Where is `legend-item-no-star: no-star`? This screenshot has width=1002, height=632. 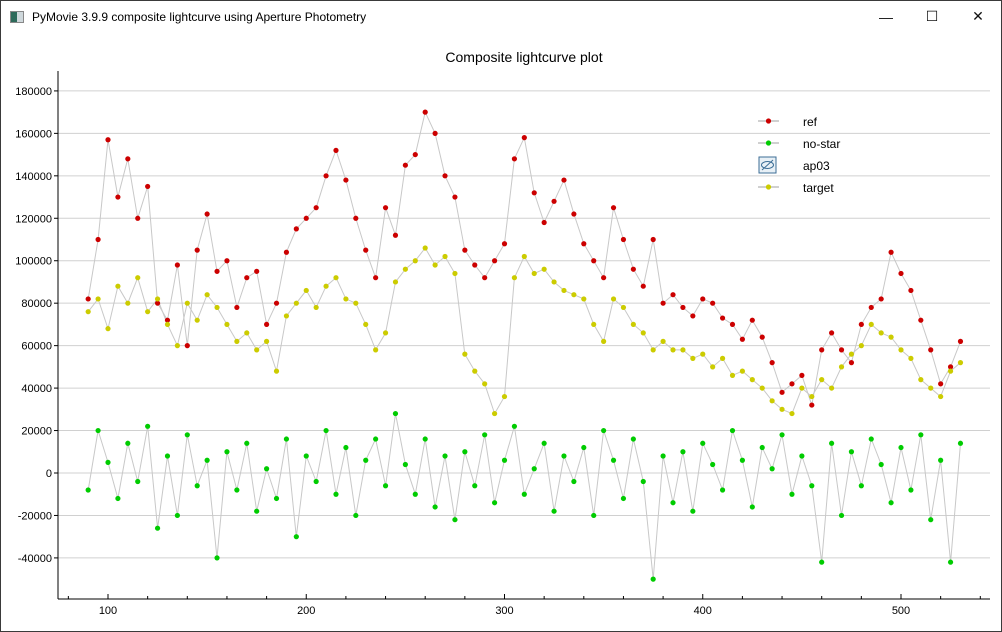 legend-item-no-star: no-star is located at coordinates (799, 144).